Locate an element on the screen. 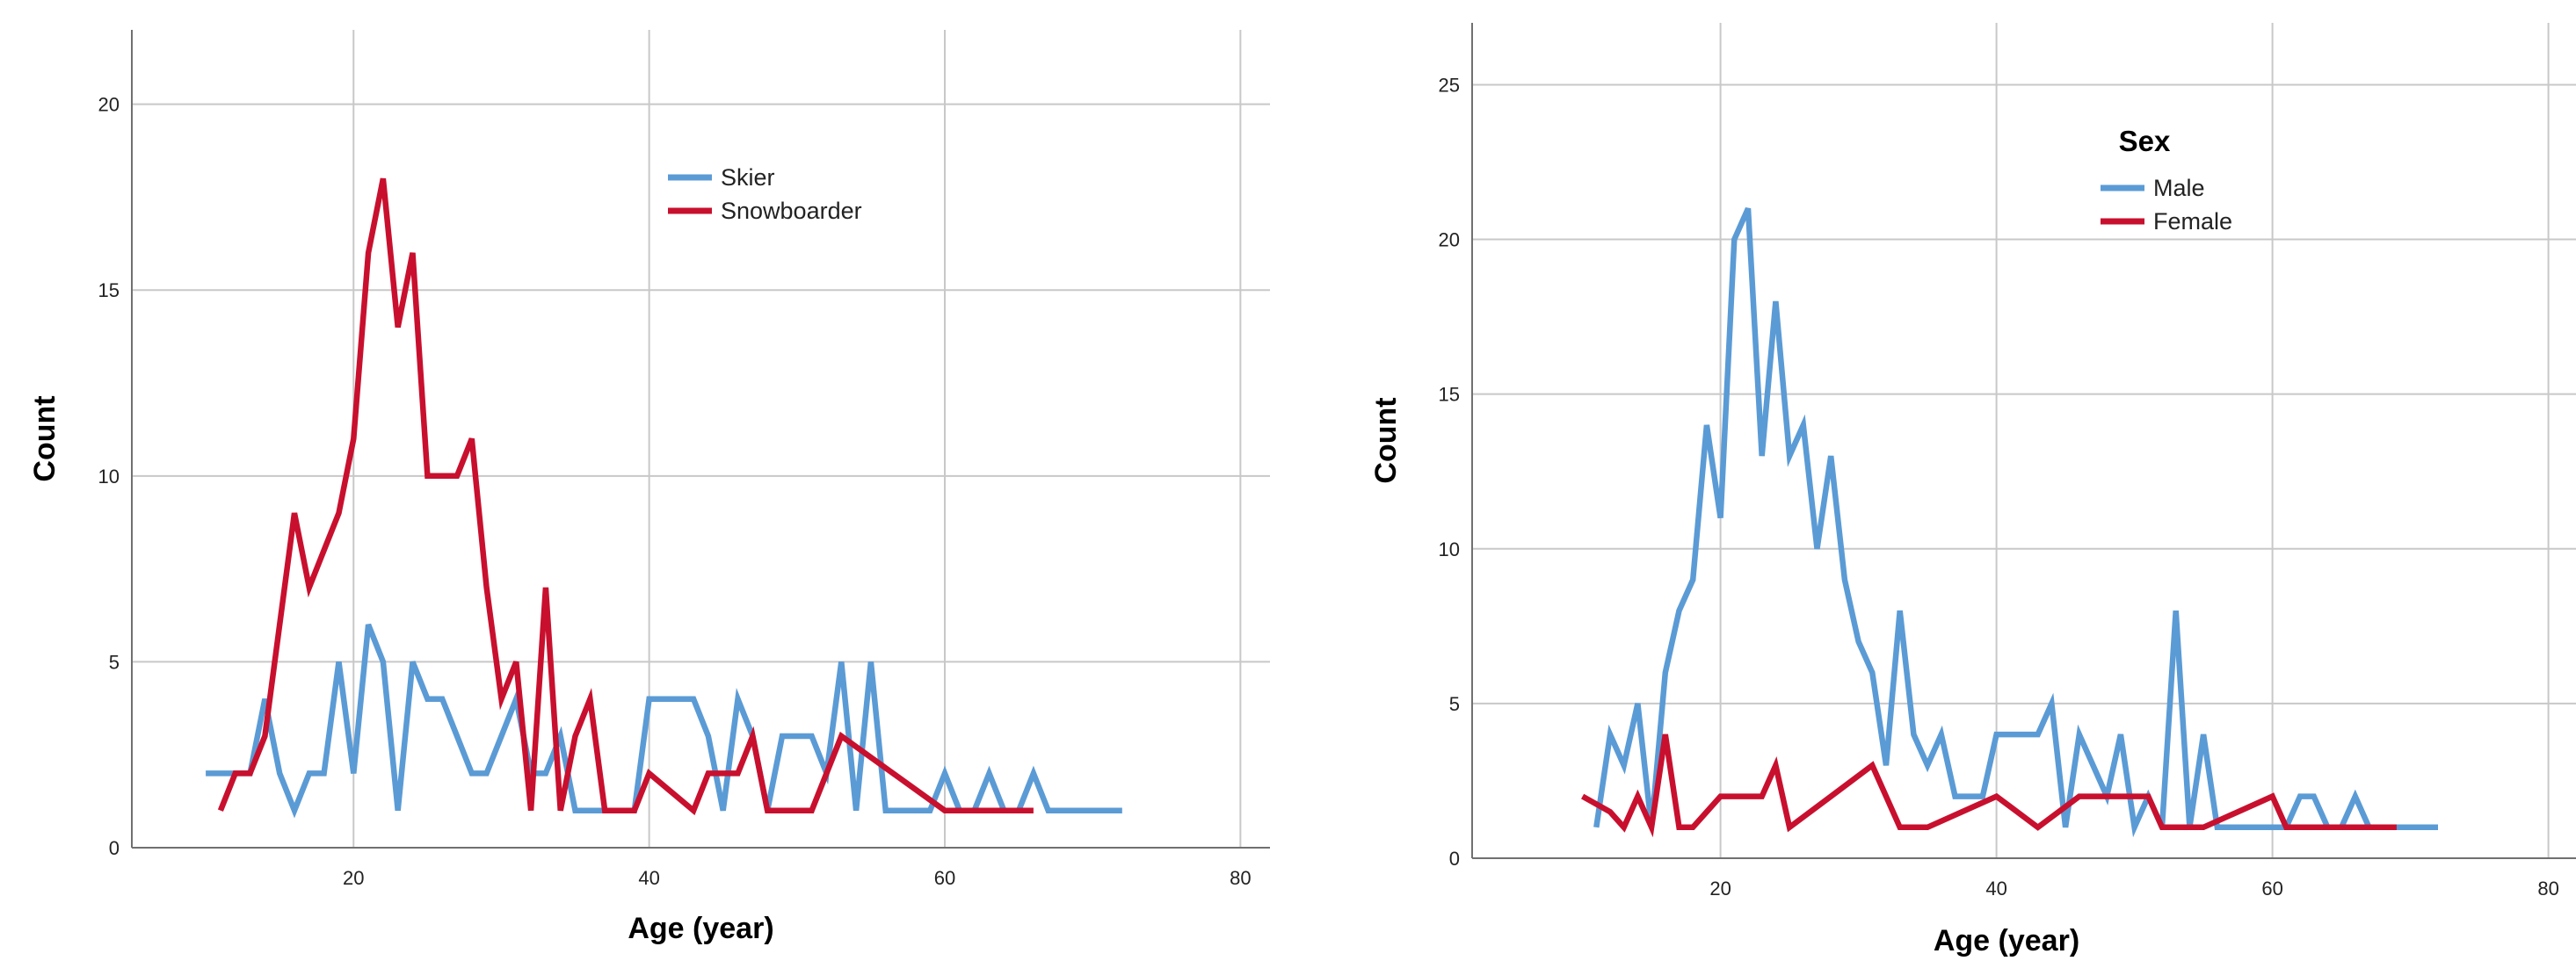 The image size is (2576, 961). legend-label: Skier is located at coordinates (748, 177).